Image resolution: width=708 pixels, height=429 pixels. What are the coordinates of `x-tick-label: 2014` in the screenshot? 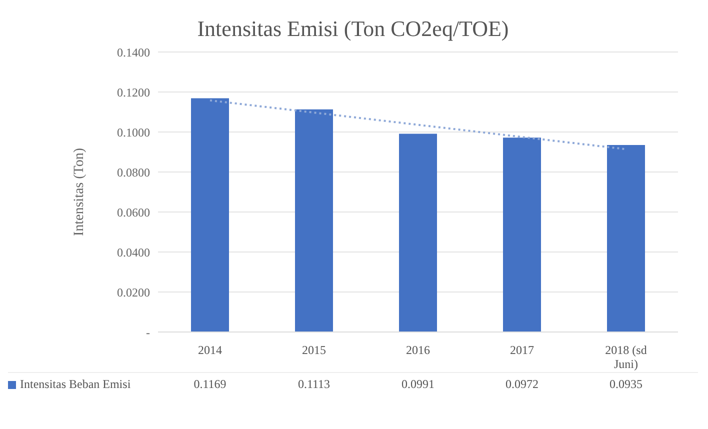 It's located at (210, 350).